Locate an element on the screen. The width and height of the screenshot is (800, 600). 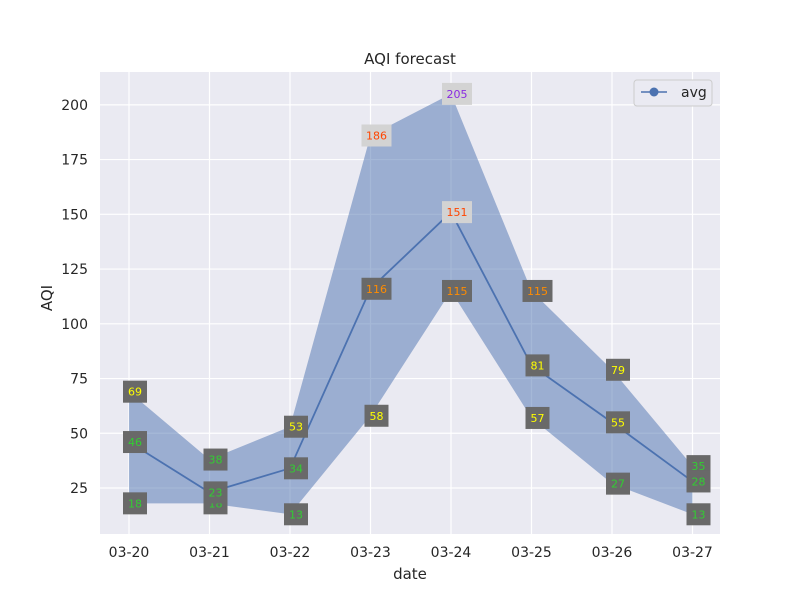
x-tick-label: 03-27 is located at coordinates (692, 553).